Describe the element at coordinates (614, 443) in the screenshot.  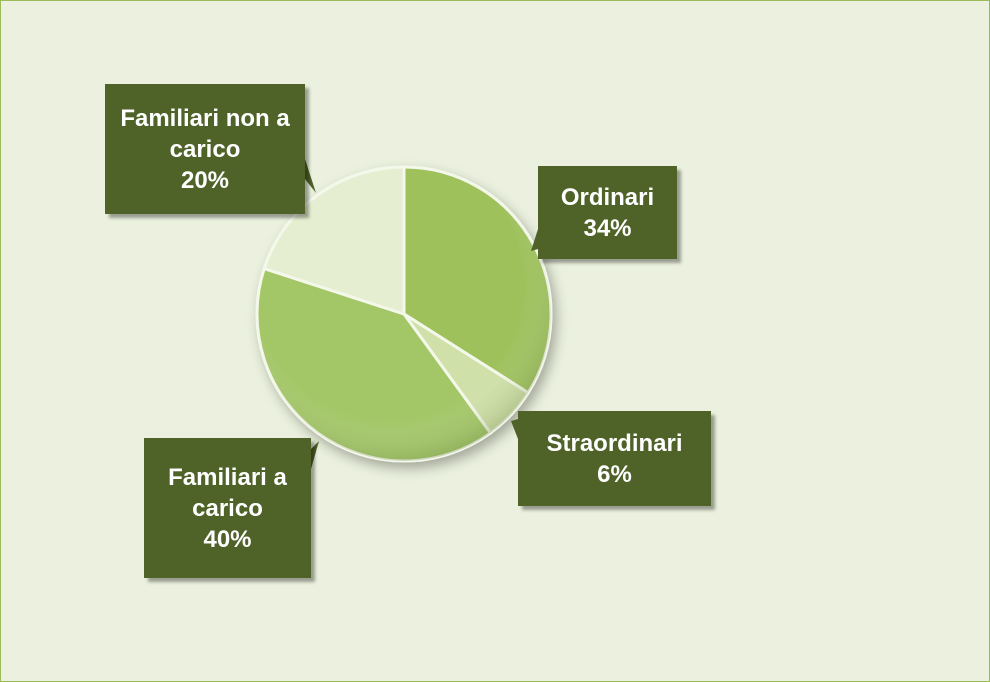
I see `category-label: Straordinari` at that location.